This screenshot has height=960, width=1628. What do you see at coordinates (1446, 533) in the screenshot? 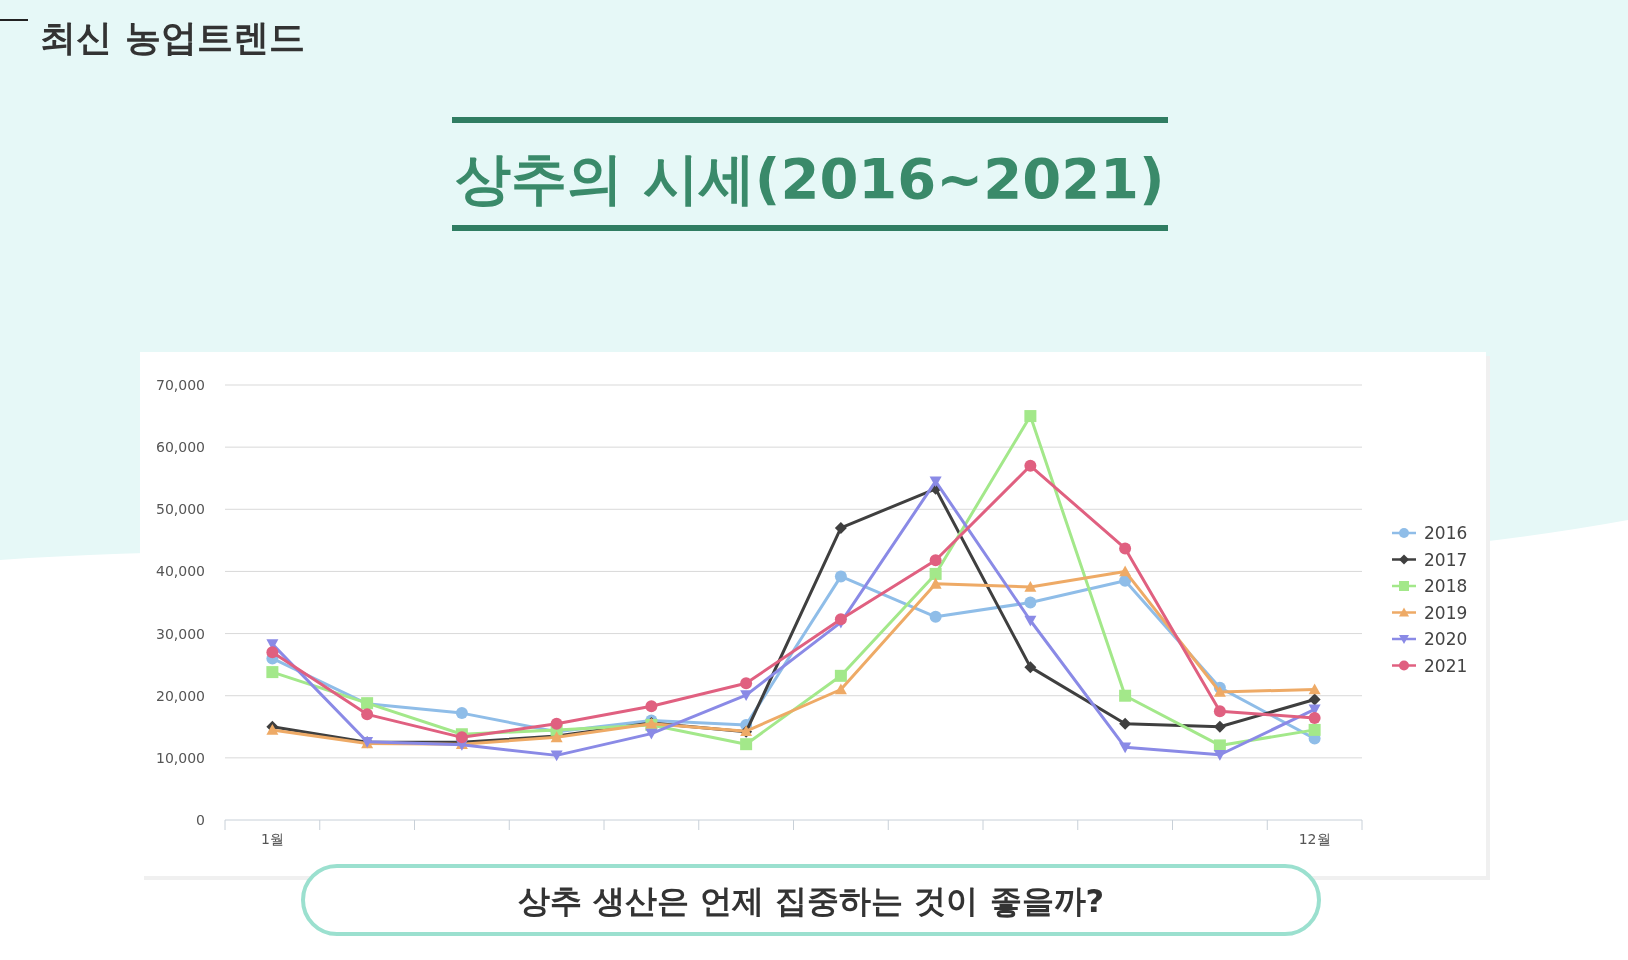
I see `legend-label: 2016` at bounding box center [1446, 533].